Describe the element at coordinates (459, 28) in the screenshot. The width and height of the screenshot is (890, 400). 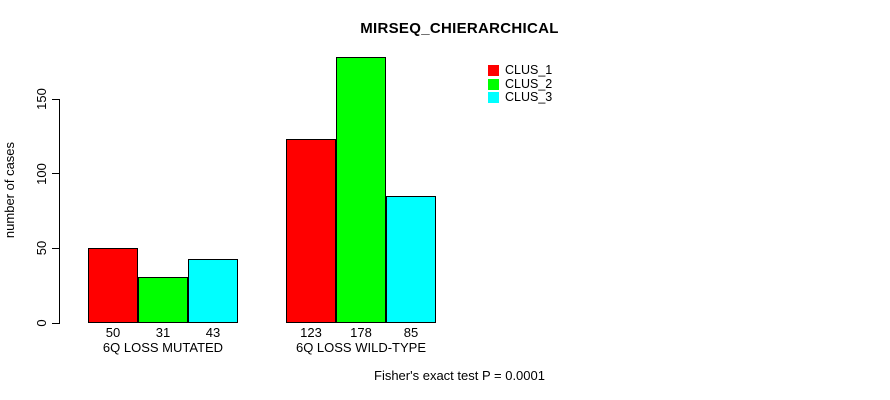
I see `chart-title: MIRSEQ_CHIERARCHICAL` at that location.